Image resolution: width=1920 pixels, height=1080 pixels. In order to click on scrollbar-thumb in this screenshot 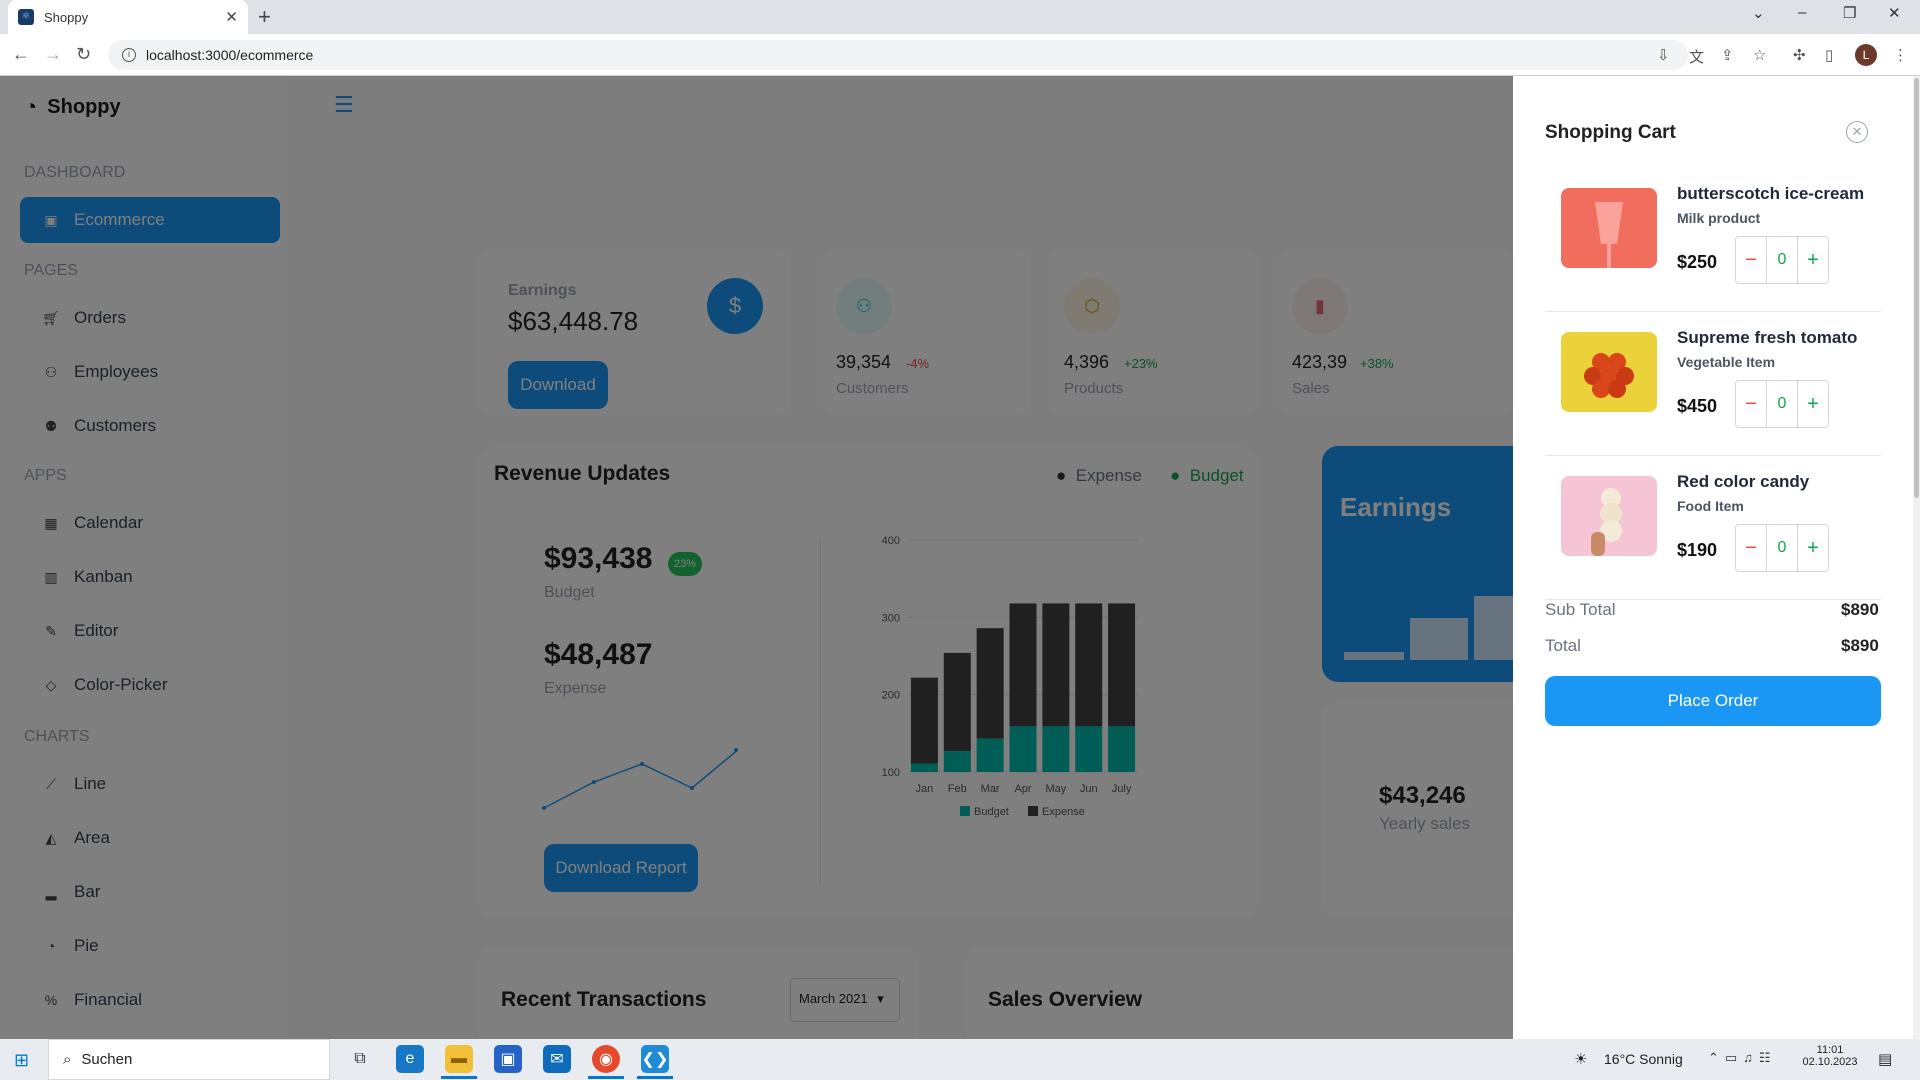, I will do `click(1916, 288)`.